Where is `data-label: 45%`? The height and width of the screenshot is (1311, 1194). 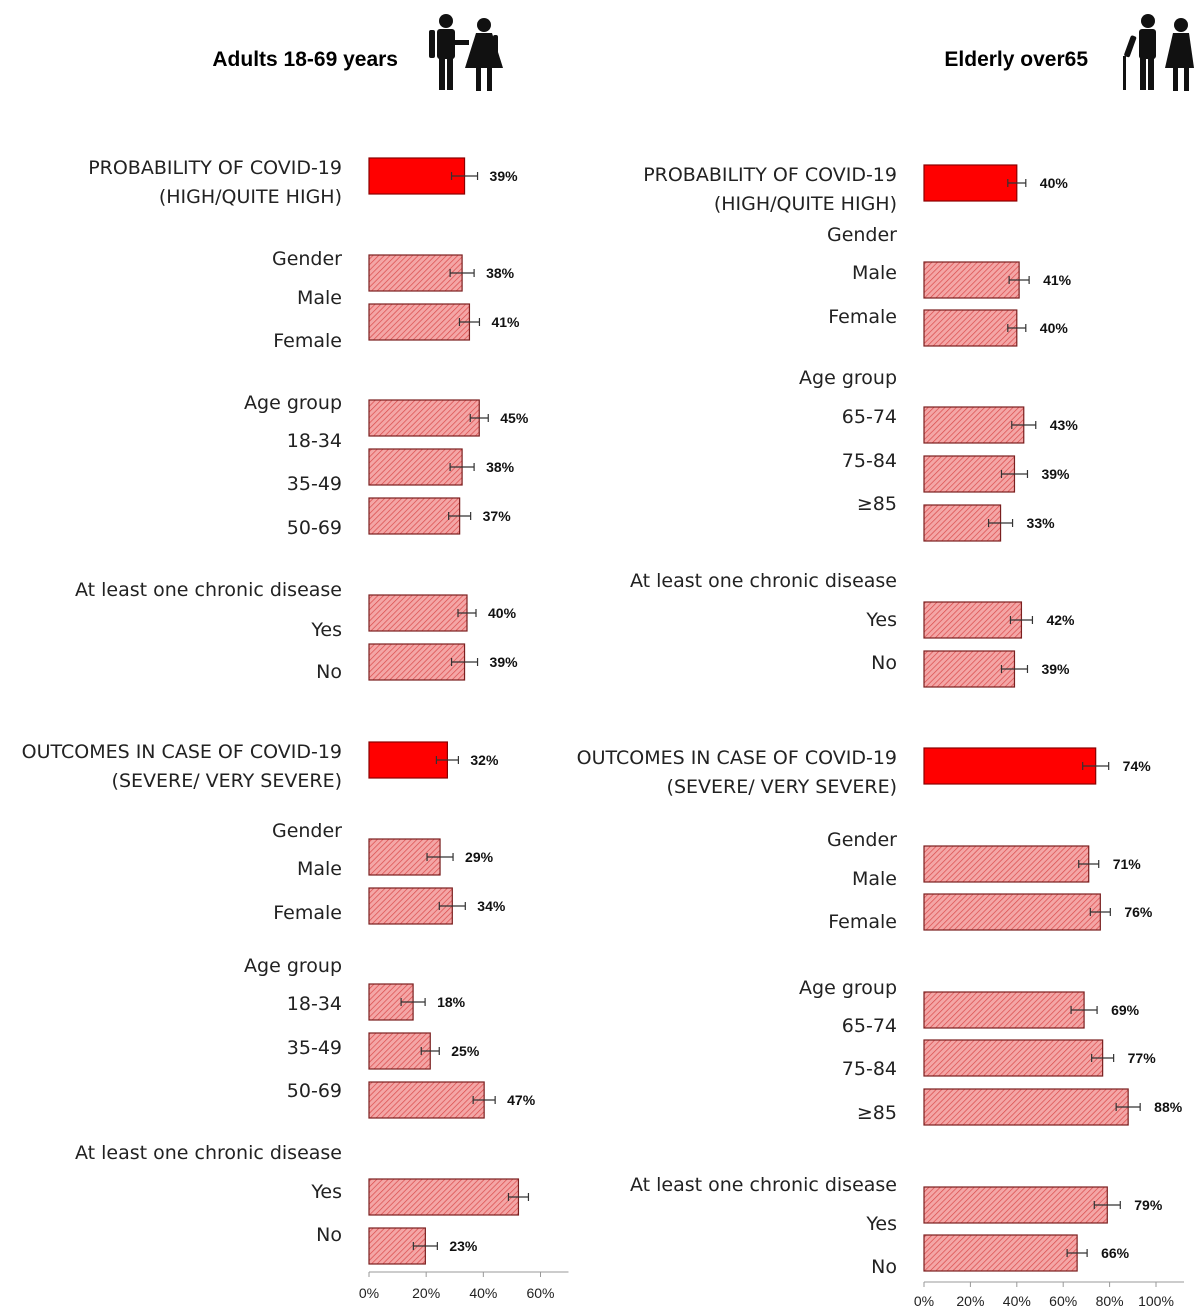
data-label: 45% is located at coordinates (514, 418).